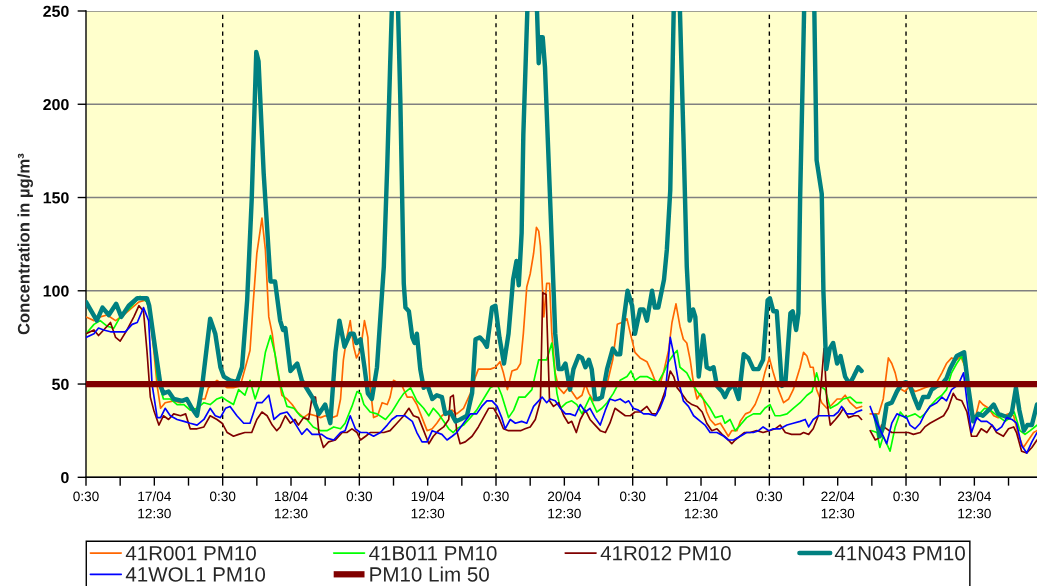 The image size is (1037, 586). What do you see at coordinates (56, 11) in the screenshot?
I see `y-tick-label: 250` at bounding box center [56, 11].